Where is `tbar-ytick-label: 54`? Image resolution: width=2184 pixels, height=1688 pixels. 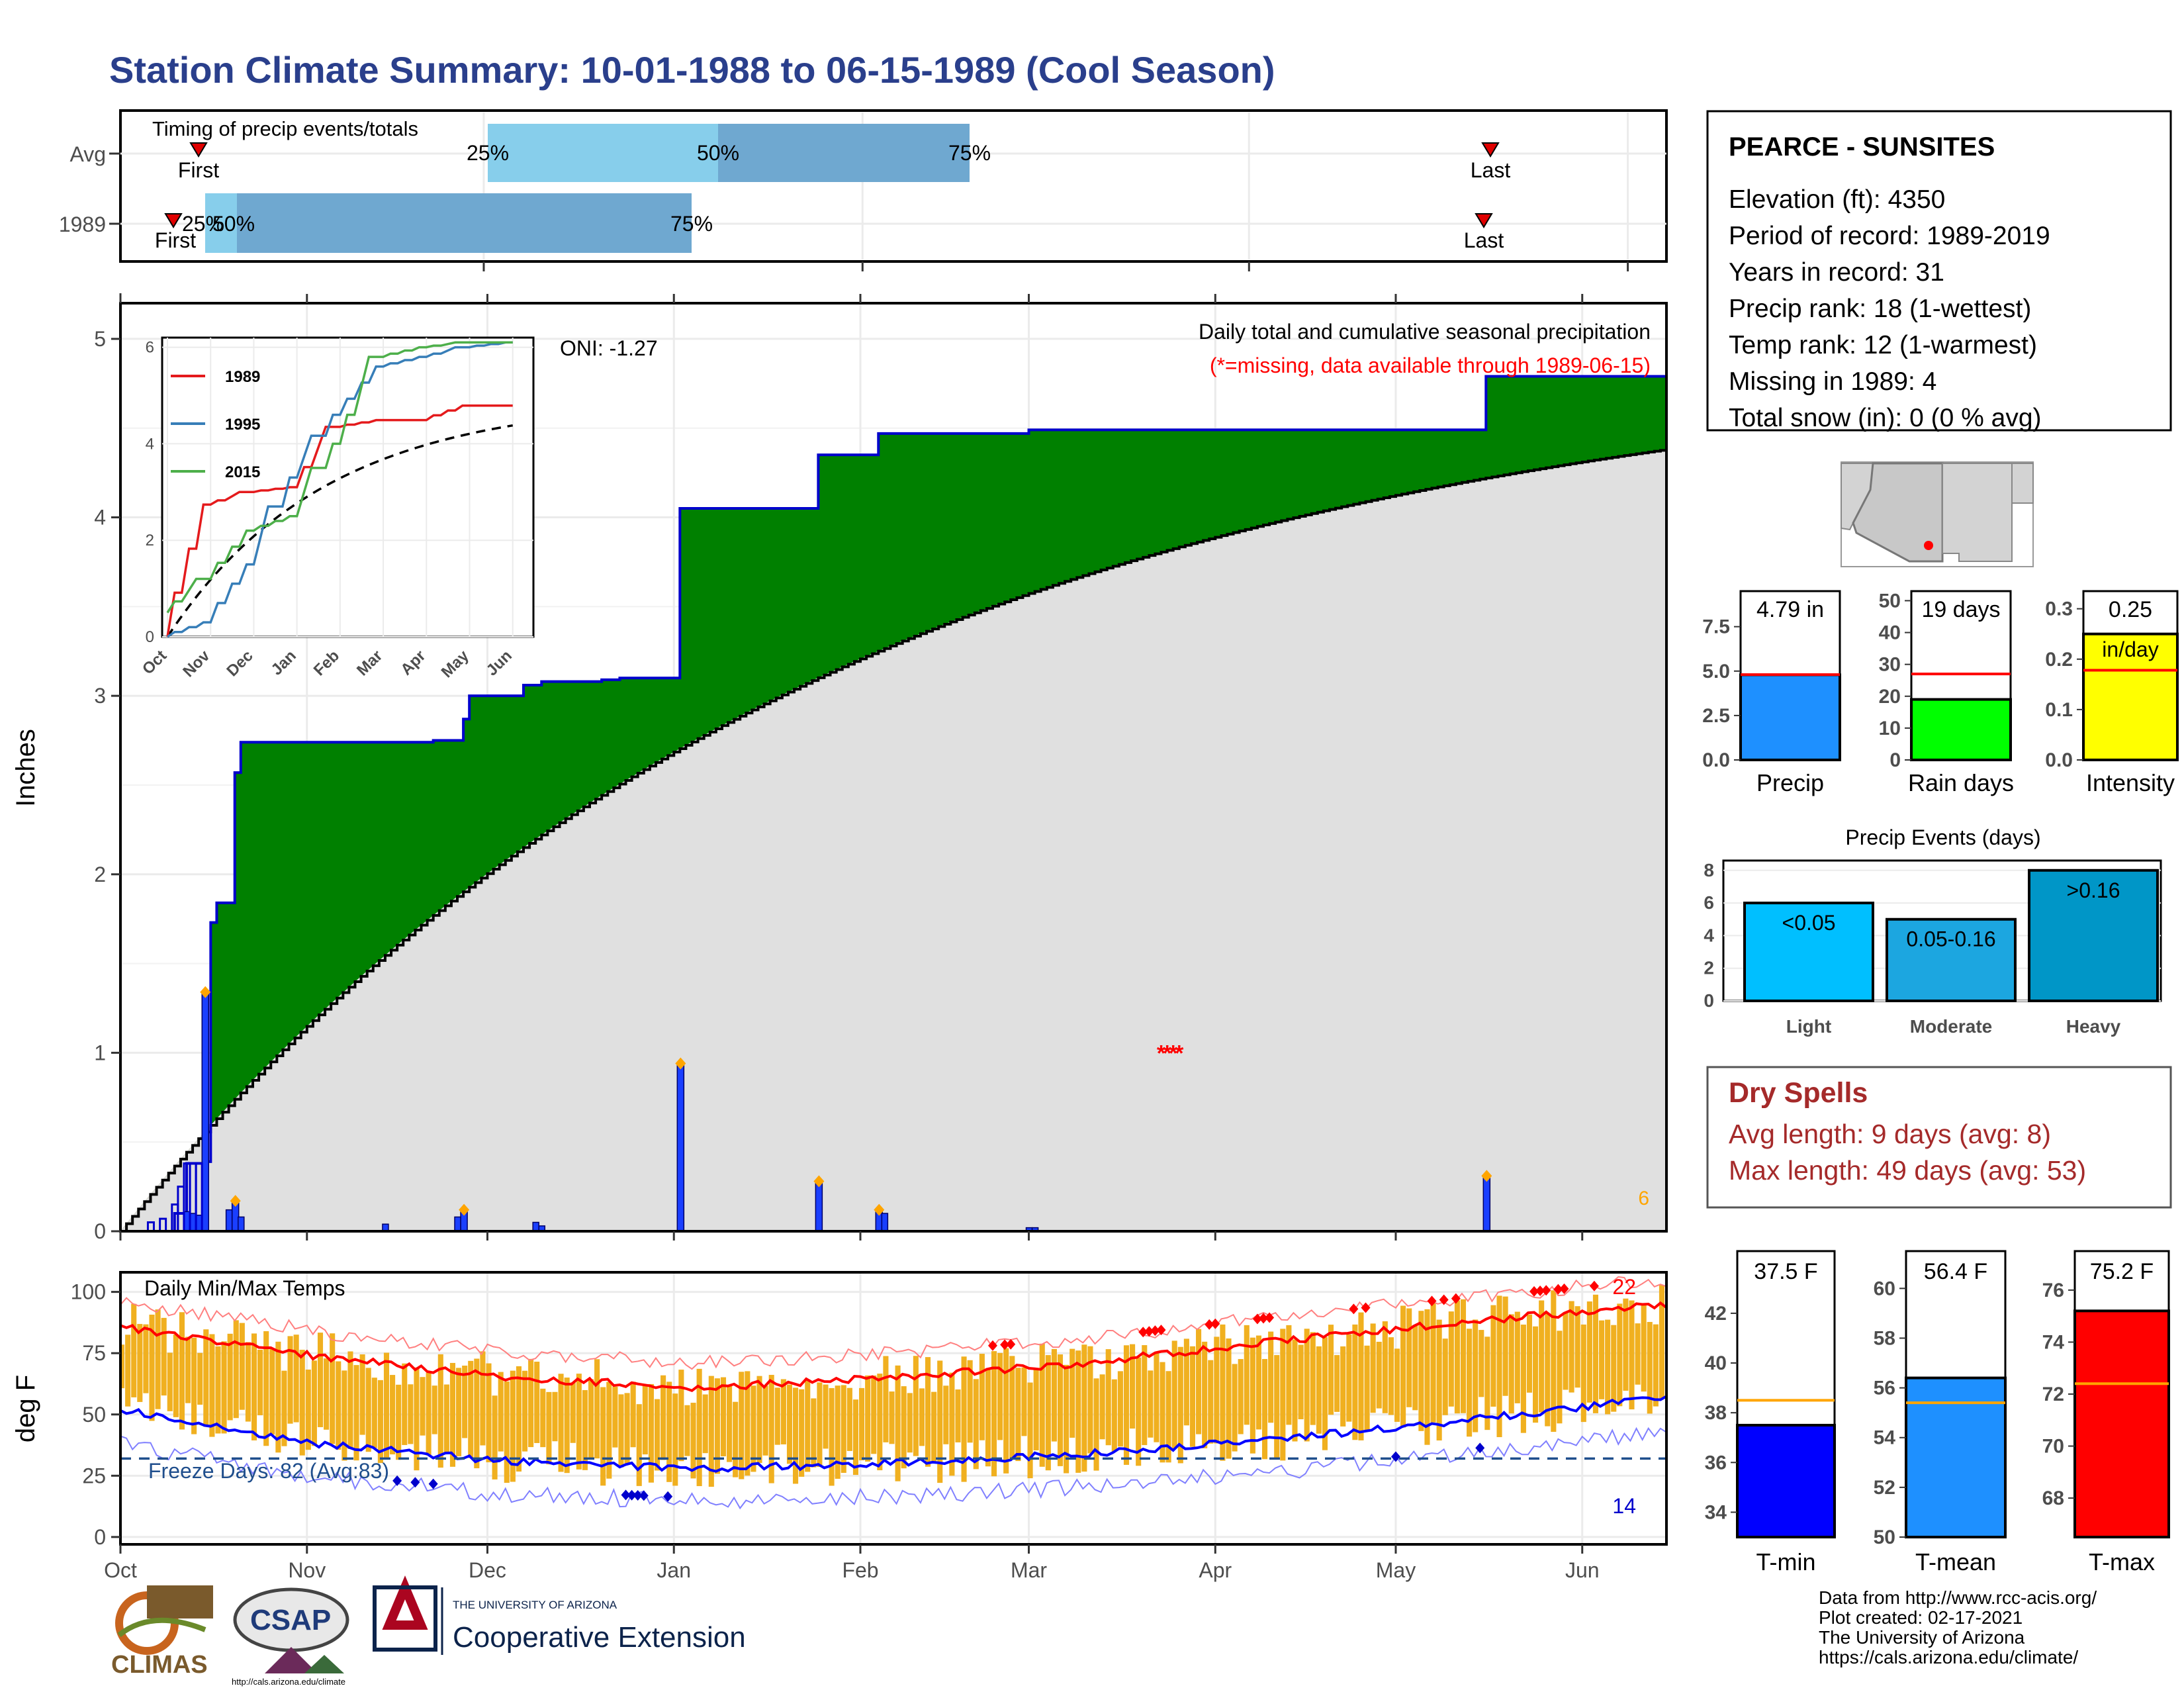 tbar-ytick-label: 54 is located at coordinates (1885, 1438).